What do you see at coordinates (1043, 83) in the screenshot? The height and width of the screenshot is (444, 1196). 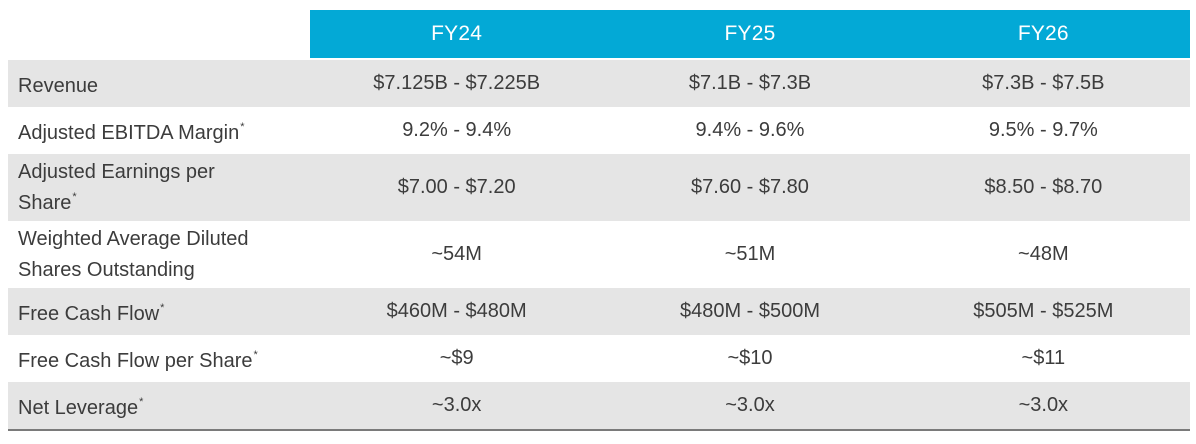 I see `table-cell-fy26: $7.3B - $7.5B` at bounding box center [1043, 83].